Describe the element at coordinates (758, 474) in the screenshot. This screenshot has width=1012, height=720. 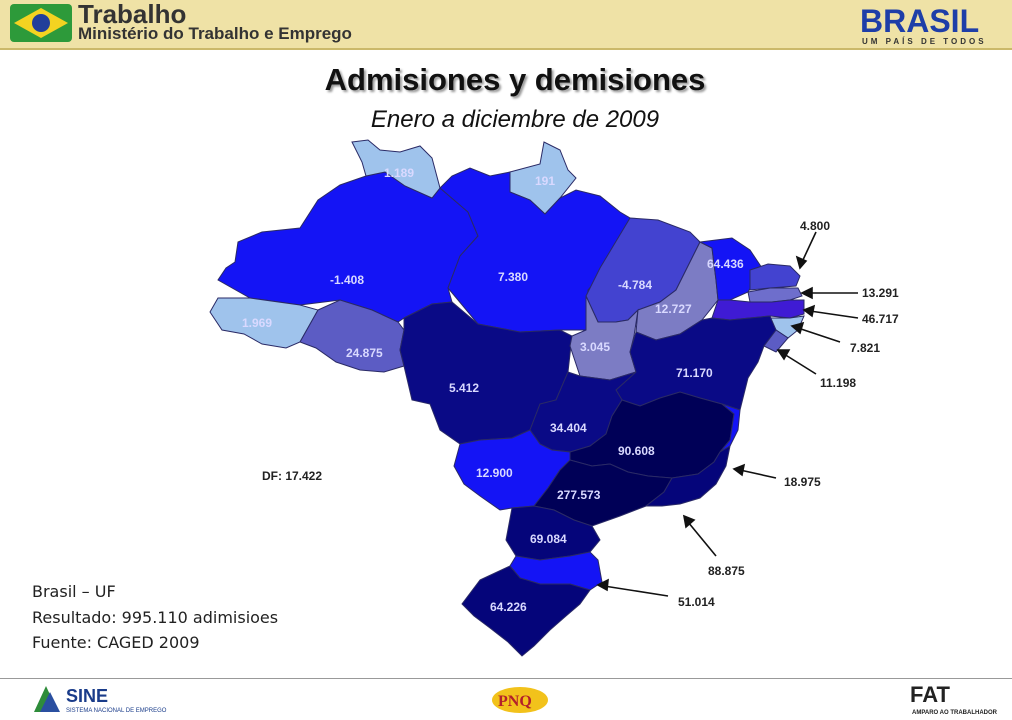
I see `arrow-es` at that location.